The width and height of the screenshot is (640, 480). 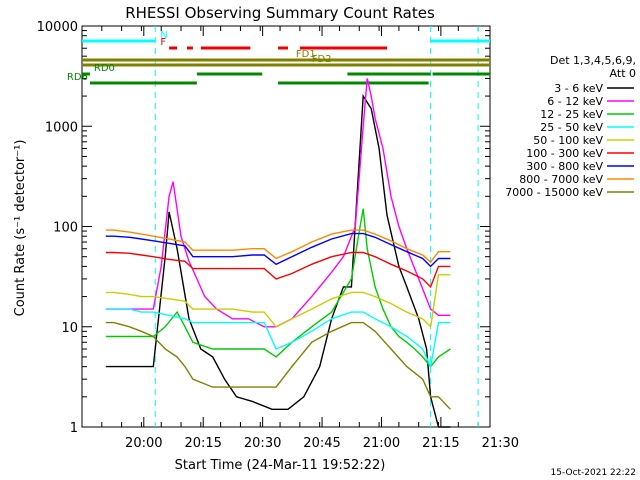 I want to click on legend-label: 25 - 50 keV, so click(x=571, y=127).